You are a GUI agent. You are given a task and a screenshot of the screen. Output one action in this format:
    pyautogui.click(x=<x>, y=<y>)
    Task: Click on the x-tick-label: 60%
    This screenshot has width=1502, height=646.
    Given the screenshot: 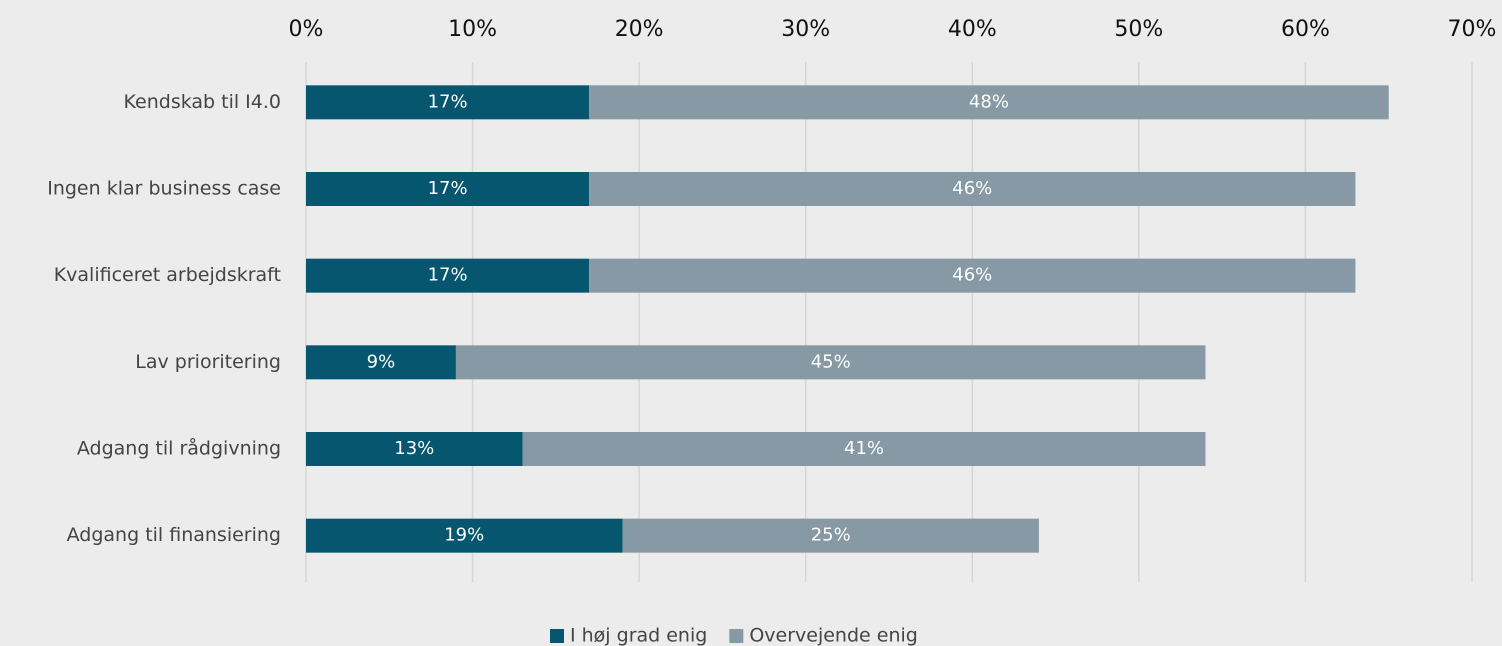 What is the action you would take?
    pyautogui.click(x=1305, y=29)
    